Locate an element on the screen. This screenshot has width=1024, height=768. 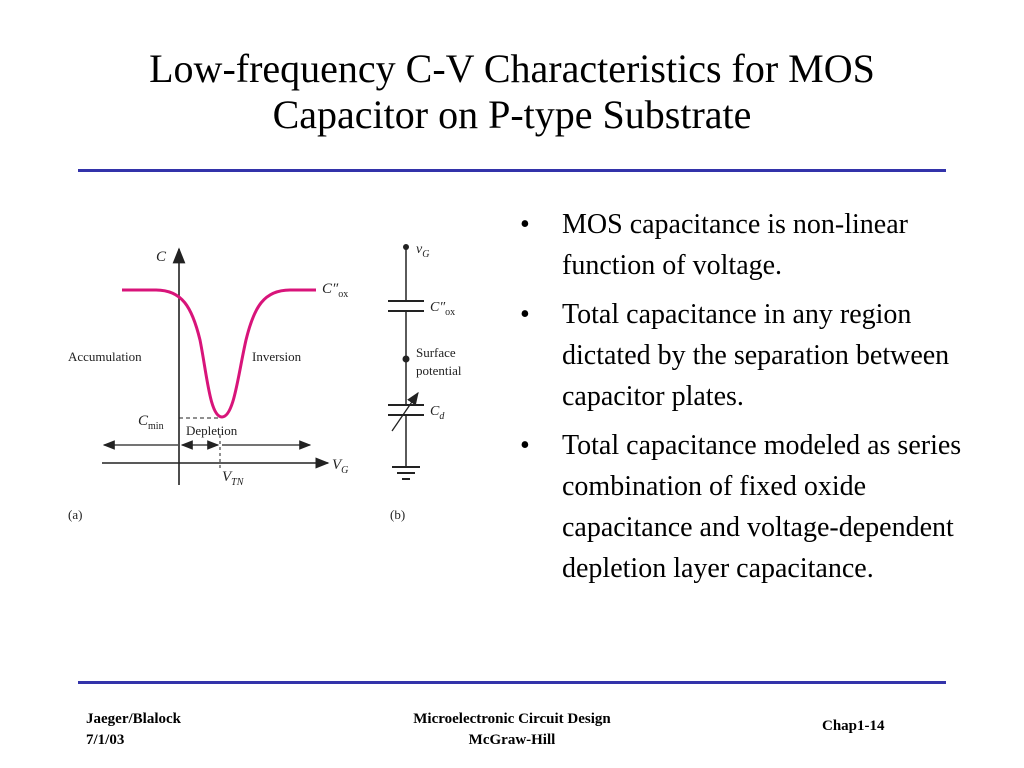
footer-date: 7/1/03 is located at coordinates (105, 740).